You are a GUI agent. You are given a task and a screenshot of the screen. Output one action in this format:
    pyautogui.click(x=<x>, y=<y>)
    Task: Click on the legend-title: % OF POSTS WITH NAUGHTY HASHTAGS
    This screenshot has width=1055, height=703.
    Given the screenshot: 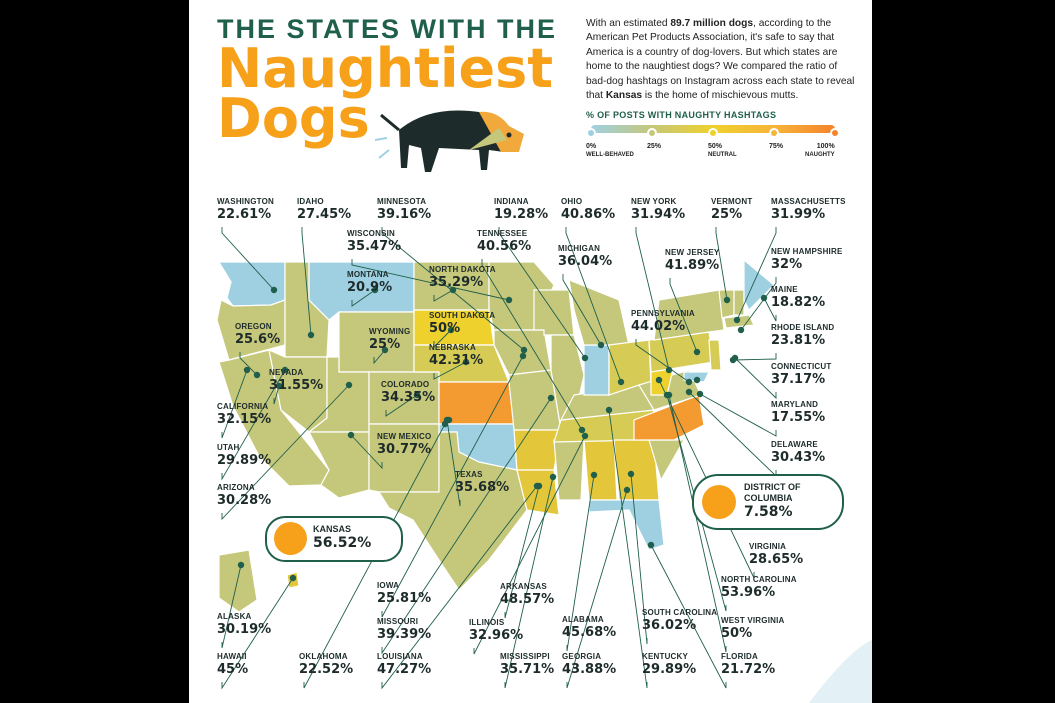 What is the action you would take?
    pyautogui.click(x=681, y=115)
    